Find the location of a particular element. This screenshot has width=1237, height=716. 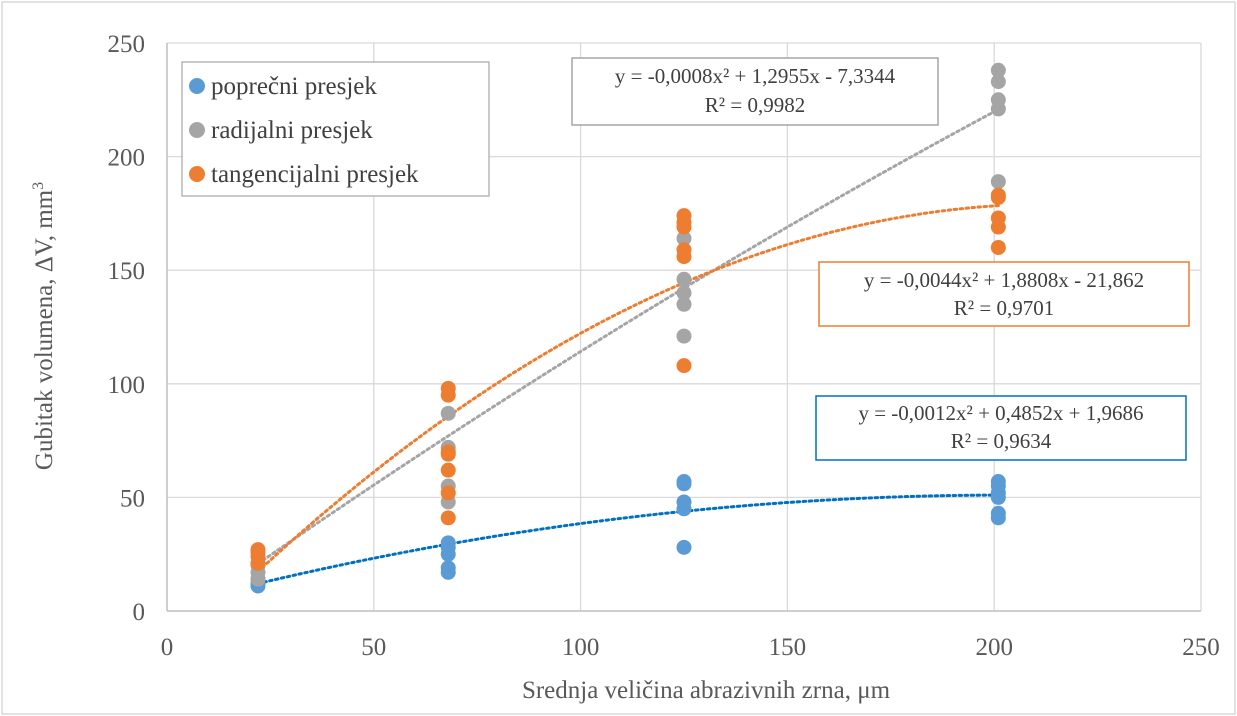

legend-marker-tangencijalni is located at coordinates (197, 174).